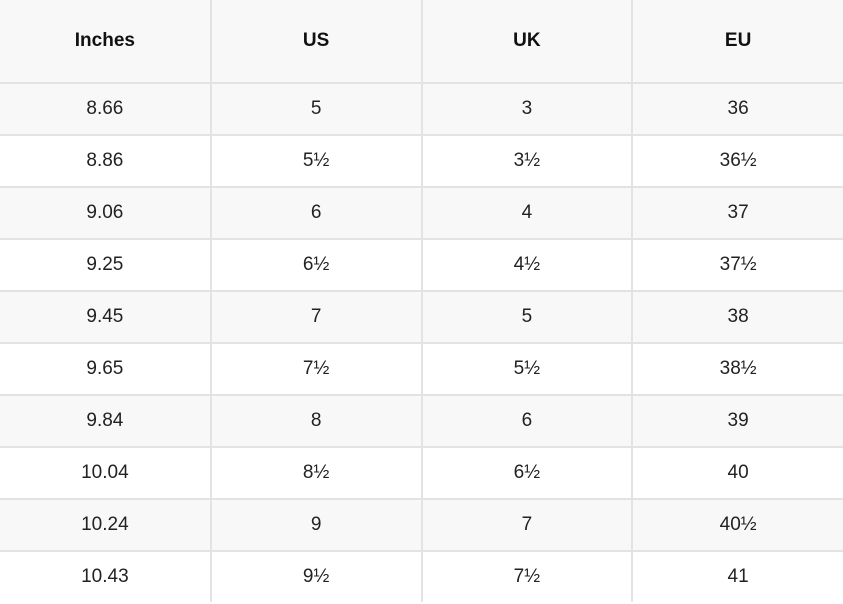 This screenshot has height=604, width=843. Describe the element at coordinates (737, 109) in the screenshot. I see `table-cell: 36` at that location.